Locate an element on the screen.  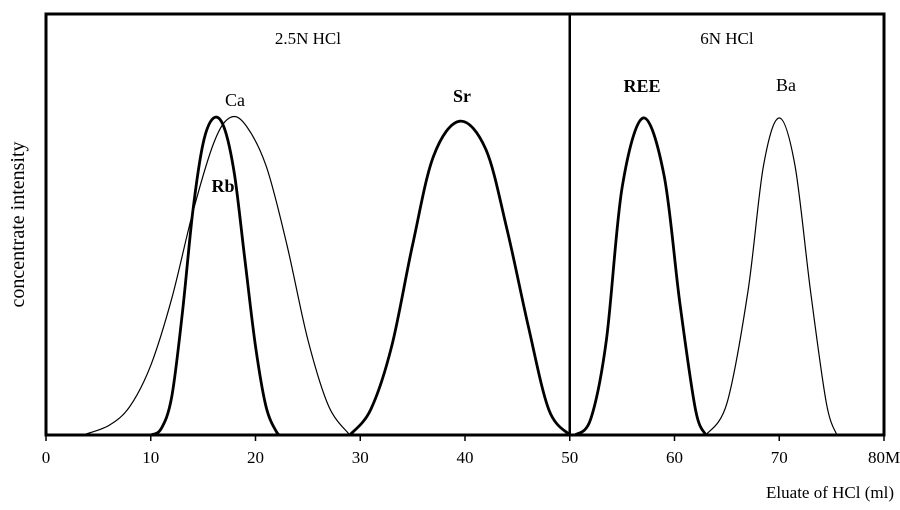
x-tick-label-30: 30 is located at coordinates (360, 457).